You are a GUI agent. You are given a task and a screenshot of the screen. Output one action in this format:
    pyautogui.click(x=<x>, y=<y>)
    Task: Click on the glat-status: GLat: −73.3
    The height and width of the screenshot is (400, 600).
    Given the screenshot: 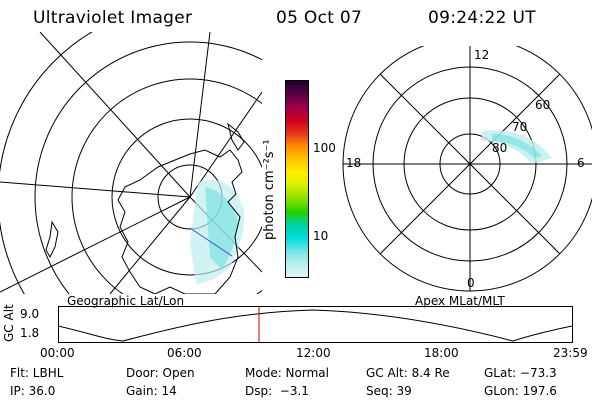 What is the action you would take?
    pyautogui.click(x=520, y=373)
    